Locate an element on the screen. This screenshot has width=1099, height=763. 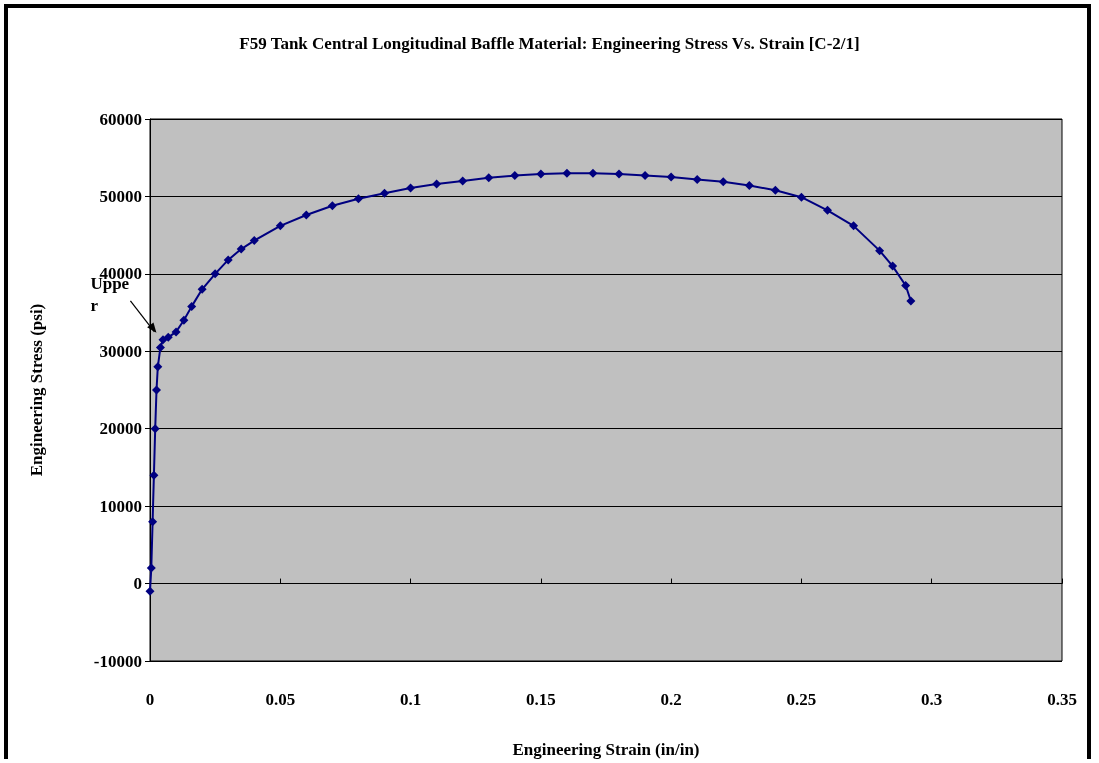
x-tick-label: 0.2 is located at coordinates (671, 699).